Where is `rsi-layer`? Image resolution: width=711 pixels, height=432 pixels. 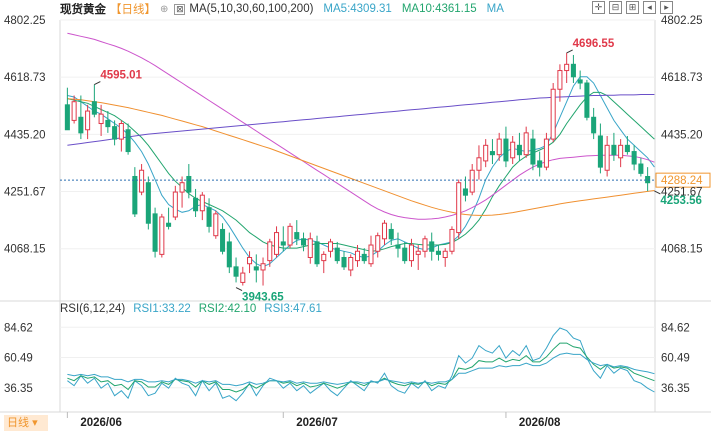 rsi-layer is located at coordinates (361, 364).